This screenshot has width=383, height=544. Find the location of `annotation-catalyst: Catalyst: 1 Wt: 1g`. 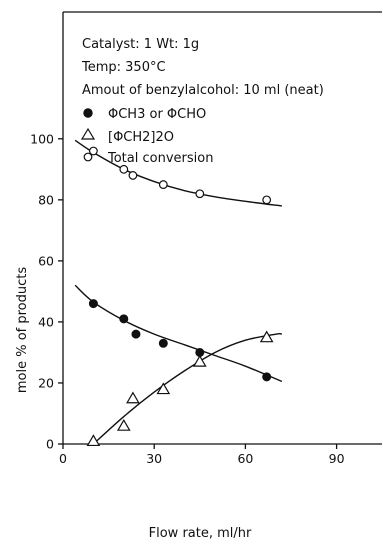

annotation-catalyst: Catalyst: 1 Wt: 1g is located at coordinates (140, 44).